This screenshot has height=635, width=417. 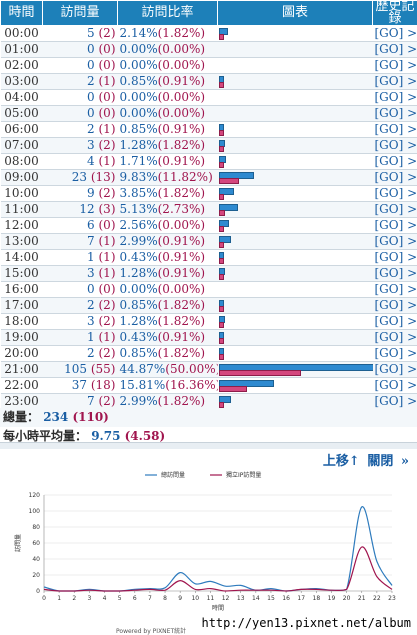 What do you see at coordinates (106, 436) in the screenshot?
I see `average-value: 9.75` at bounding box center [106, 436].